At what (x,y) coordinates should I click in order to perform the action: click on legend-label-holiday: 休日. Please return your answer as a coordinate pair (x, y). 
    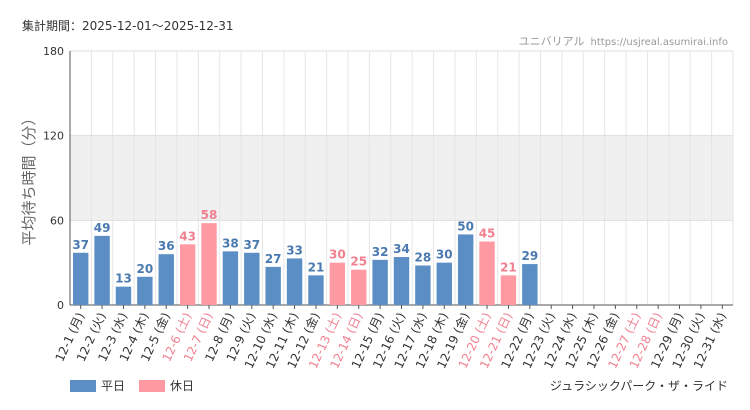
    Looking at the image, I should click on (182, 386).